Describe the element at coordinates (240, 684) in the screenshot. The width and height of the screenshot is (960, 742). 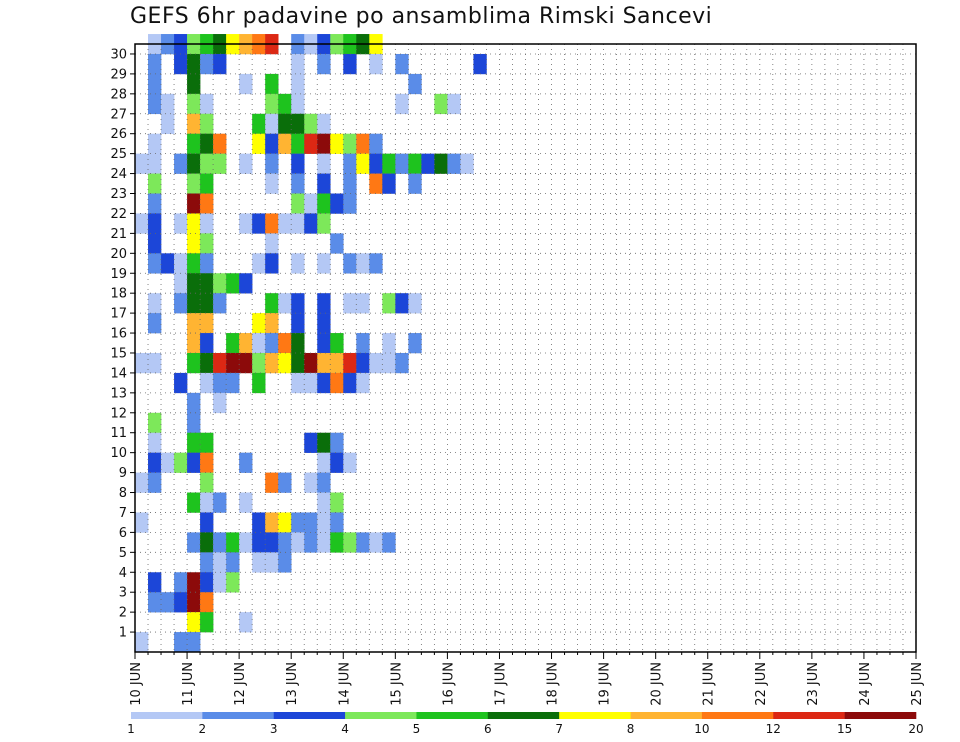
I see `x-tick-label: 12 JUN` at that location.